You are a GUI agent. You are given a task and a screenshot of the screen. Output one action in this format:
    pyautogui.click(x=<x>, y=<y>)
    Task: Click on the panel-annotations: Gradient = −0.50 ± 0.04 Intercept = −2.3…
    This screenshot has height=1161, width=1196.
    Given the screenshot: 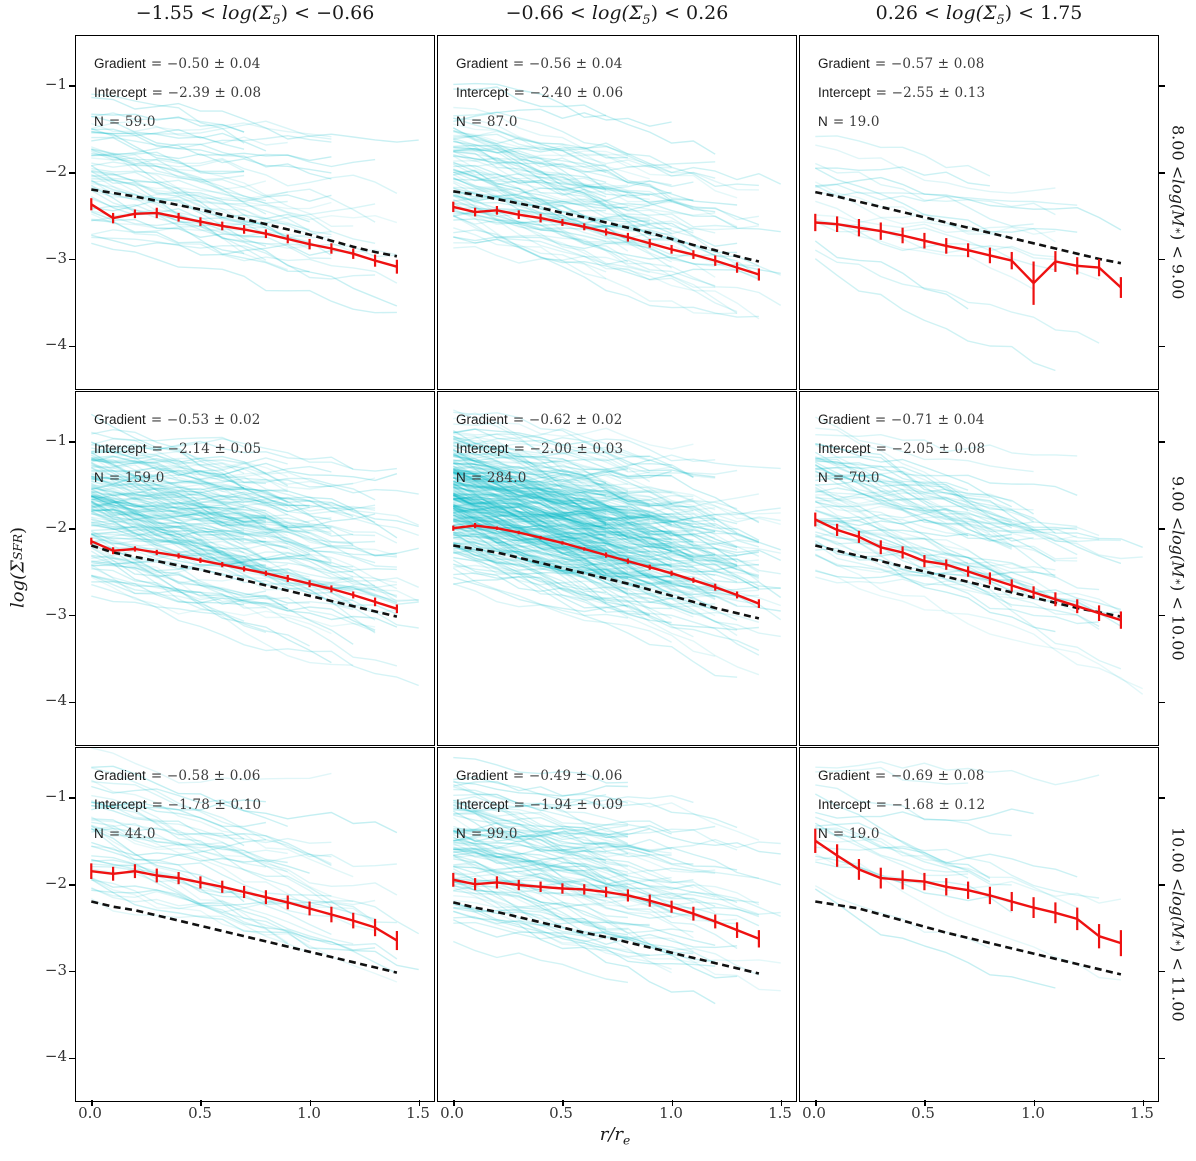 What is the action you would take?
    pyautogui.click(x=178, y=93)
    